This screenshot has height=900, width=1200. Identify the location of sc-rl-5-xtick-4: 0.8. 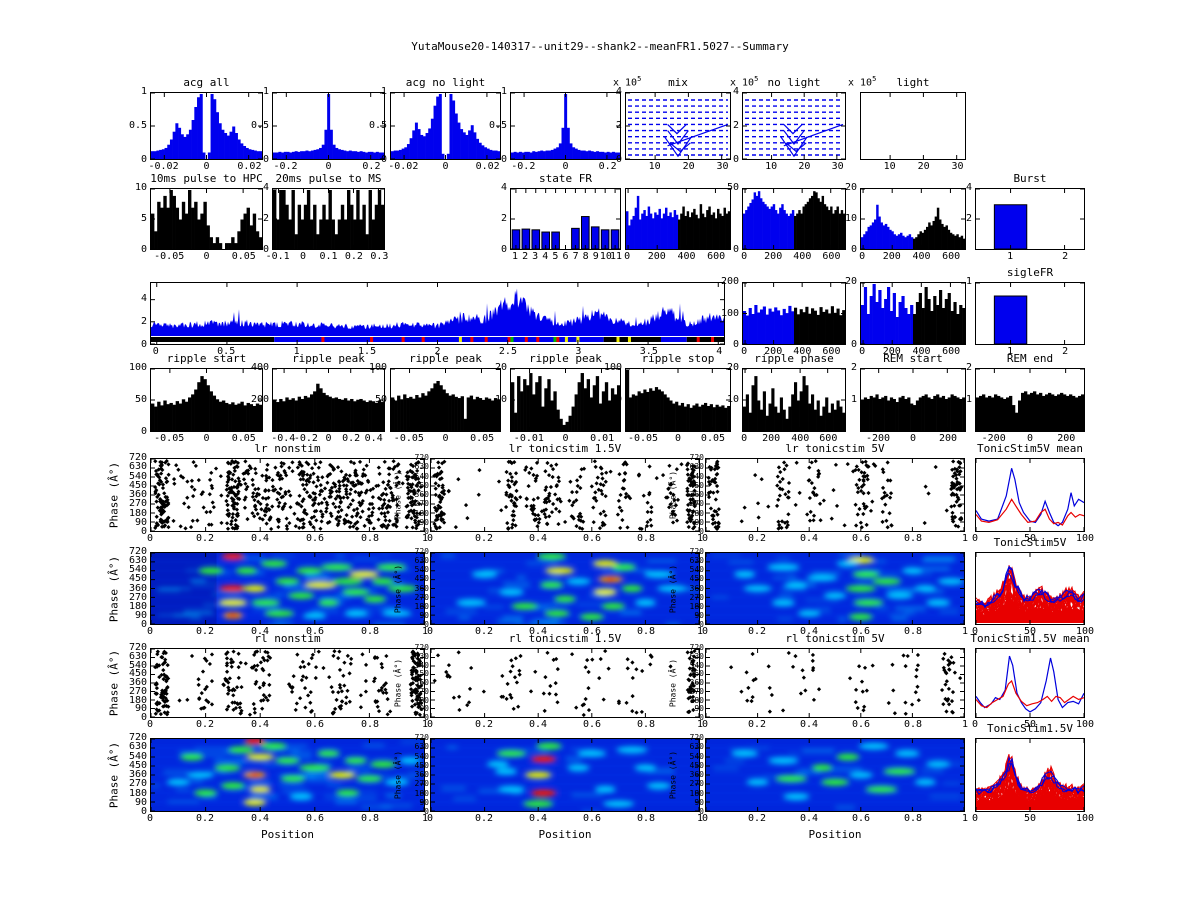
(913, 724).